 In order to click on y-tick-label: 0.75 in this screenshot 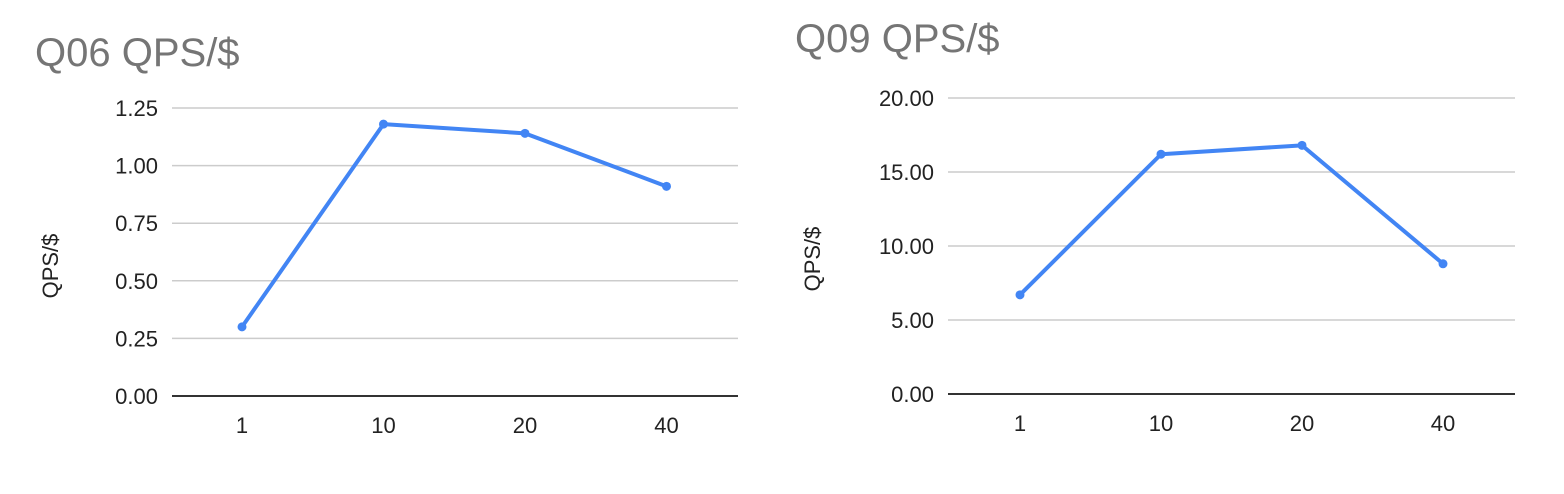, I will do `click(136, 223)`.